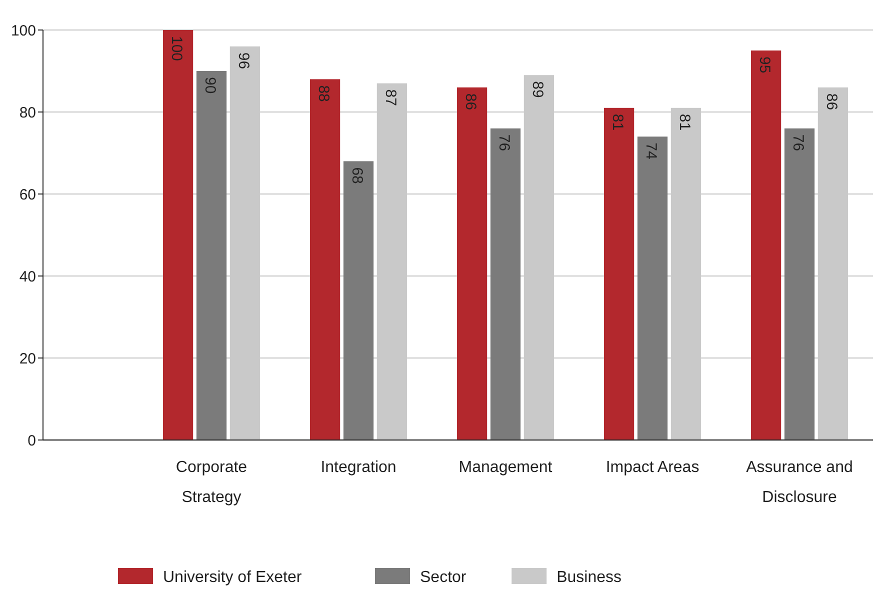 The height and width of the screenshot is (604, 881). What do you see at coordinates (27, 195) in the screenshot?
I see `y-tick-label: 60` at bounding box center [27, 195].